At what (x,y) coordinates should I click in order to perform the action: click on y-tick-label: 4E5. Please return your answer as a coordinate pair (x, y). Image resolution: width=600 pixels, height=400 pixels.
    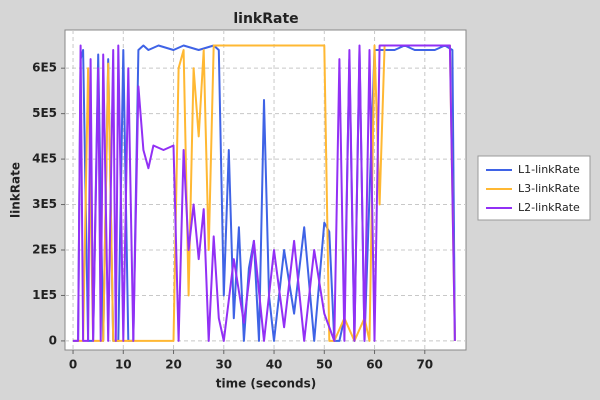
    Looking at the image, I should click on (44, 159).